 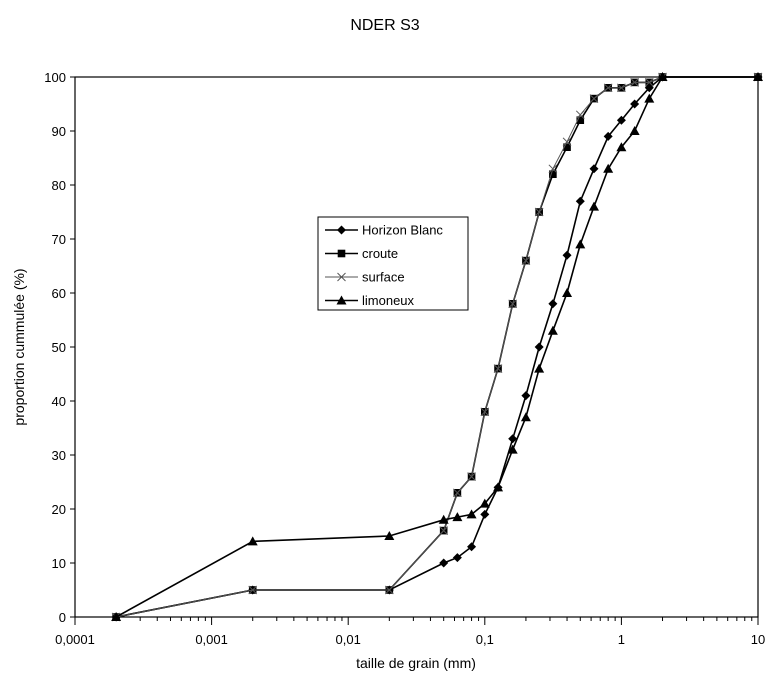 I want to click on y-axis: 0 10 20 30 40 50 60 70 80 90 100, so click(x=59, y=347).